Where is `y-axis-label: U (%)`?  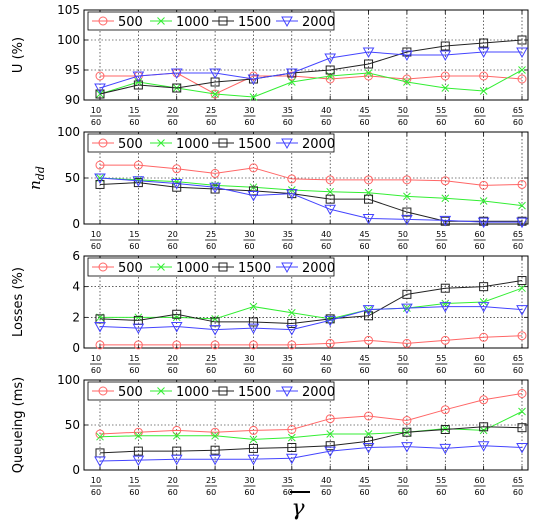 y-axis-label: U (%) is located at coordinates (18, 55).